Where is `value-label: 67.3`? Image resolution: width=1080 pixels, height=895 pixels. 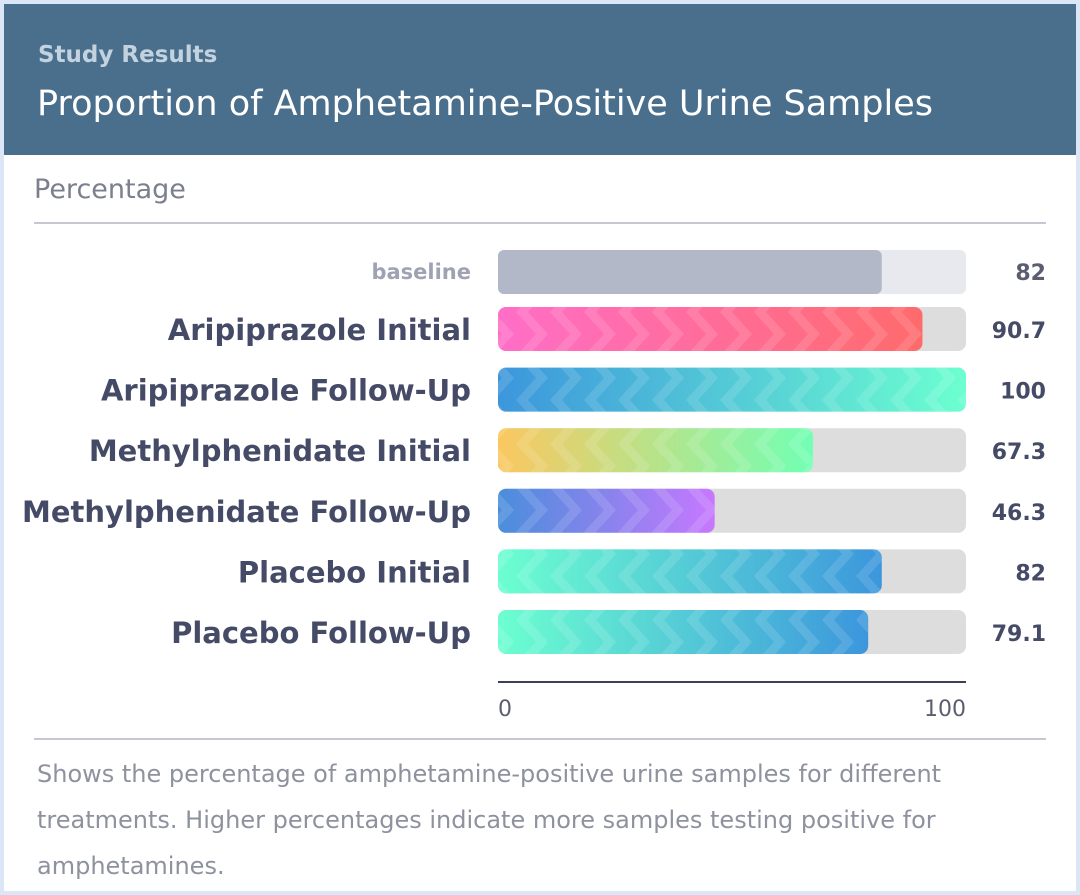
value-label: 67.3 is located at coordinates (1019, 452).